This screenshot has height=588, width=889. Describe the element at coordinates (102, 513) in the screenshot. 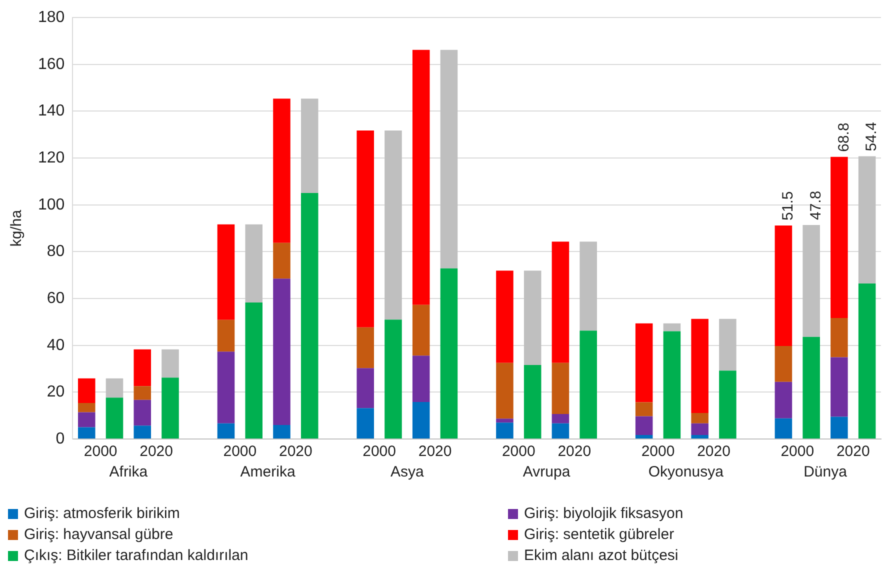

I see `legend-label: Giriş: atmosferik birikim` at that location.